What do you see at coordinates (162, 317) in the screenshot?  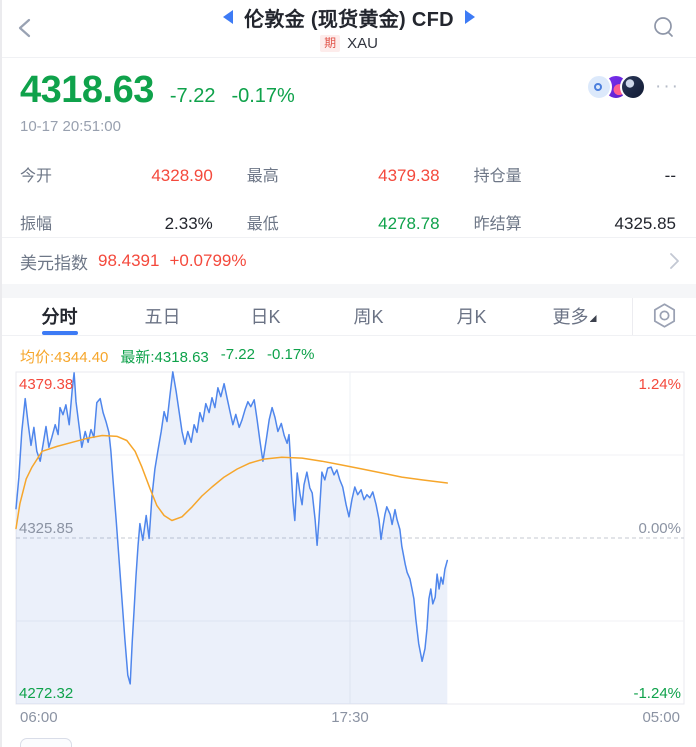 I see `tab-five-day: 五日` at bounding box center [162, 317].